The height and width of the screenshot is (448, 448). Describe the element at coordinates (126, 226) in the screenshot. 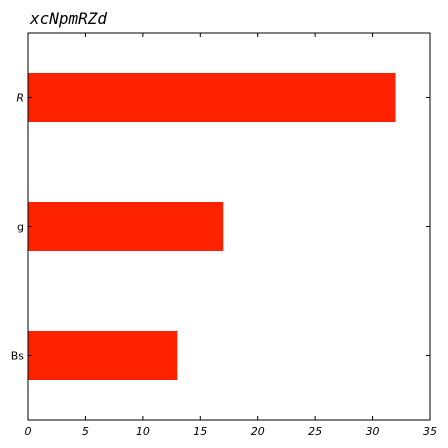

I see `bar-g` at that location.